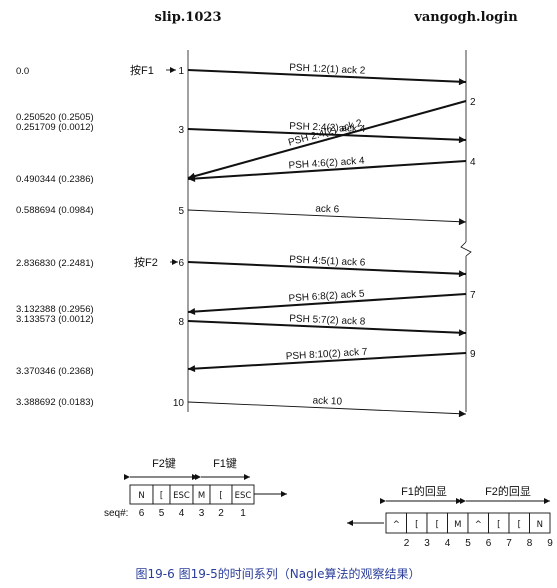 This screenshot has width=557, height=588. What do you see at coordinates (427, 543) in the screenshot?
I see `echo-seq-number: 3` at bounding box center [427, 543].